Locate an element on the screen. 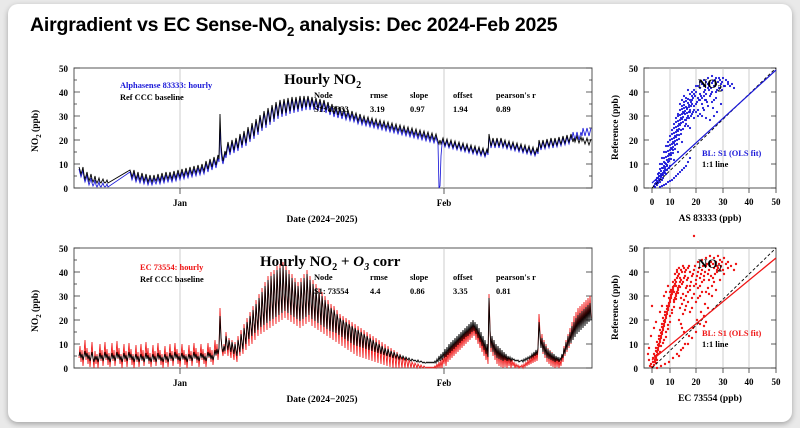 The width and height of the screenshot is (800, 428). scatter-top-ytick-0: 0 is located at coordinates (636, 189).